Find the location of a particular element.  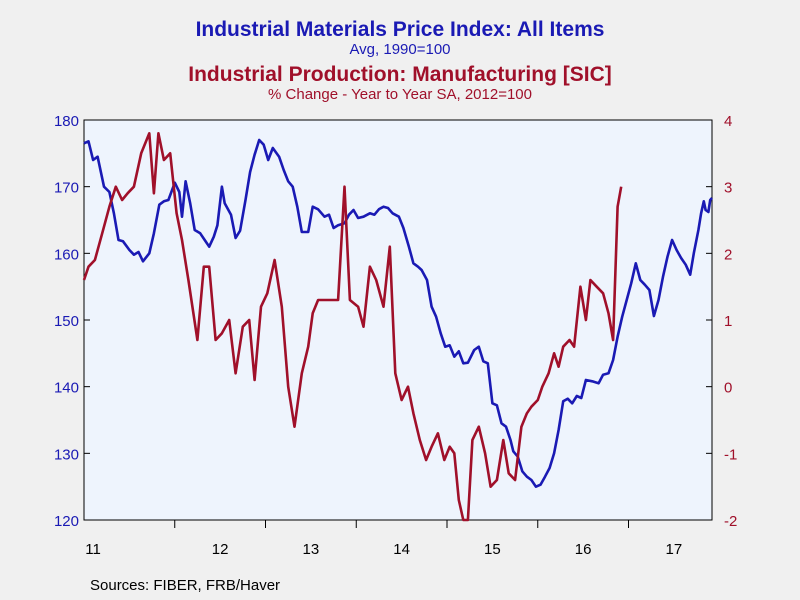

x-tick-label: 11 is located at coordinates (93, 549).